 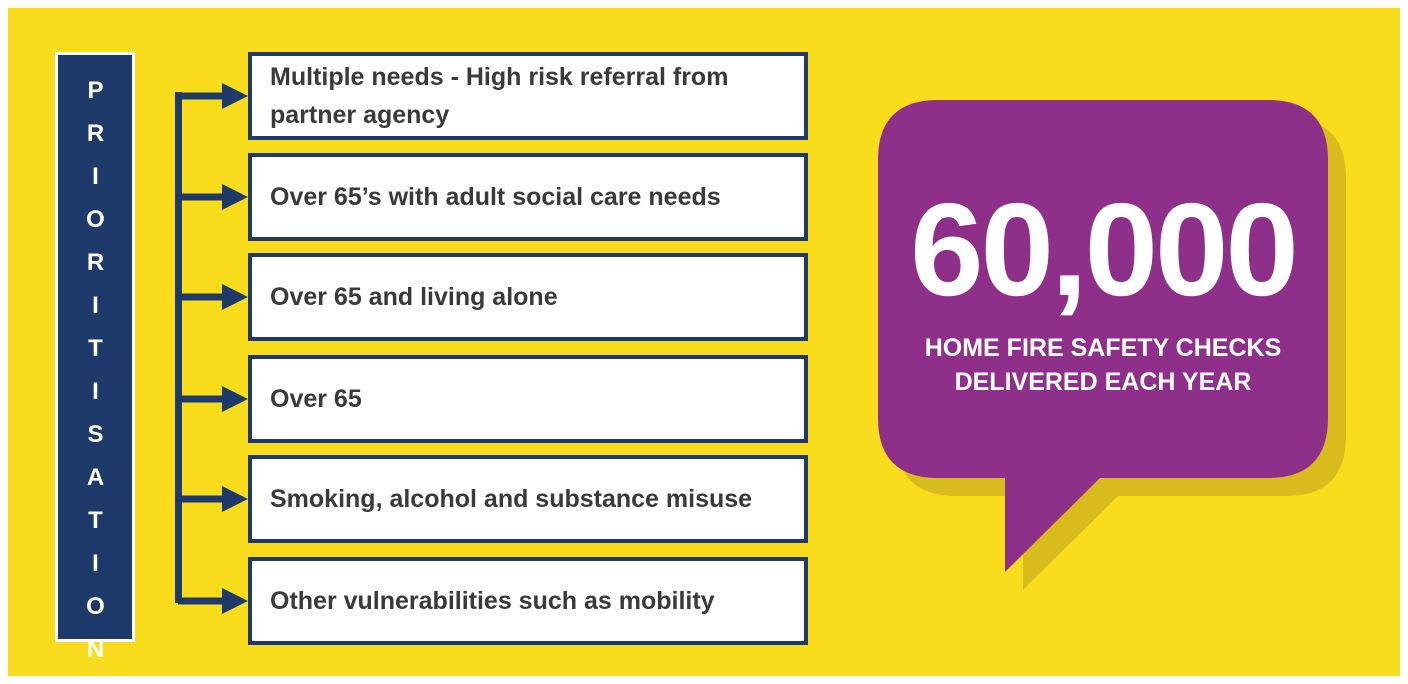 I want to click on item-box: Over 65, so click(x=528, y=399).